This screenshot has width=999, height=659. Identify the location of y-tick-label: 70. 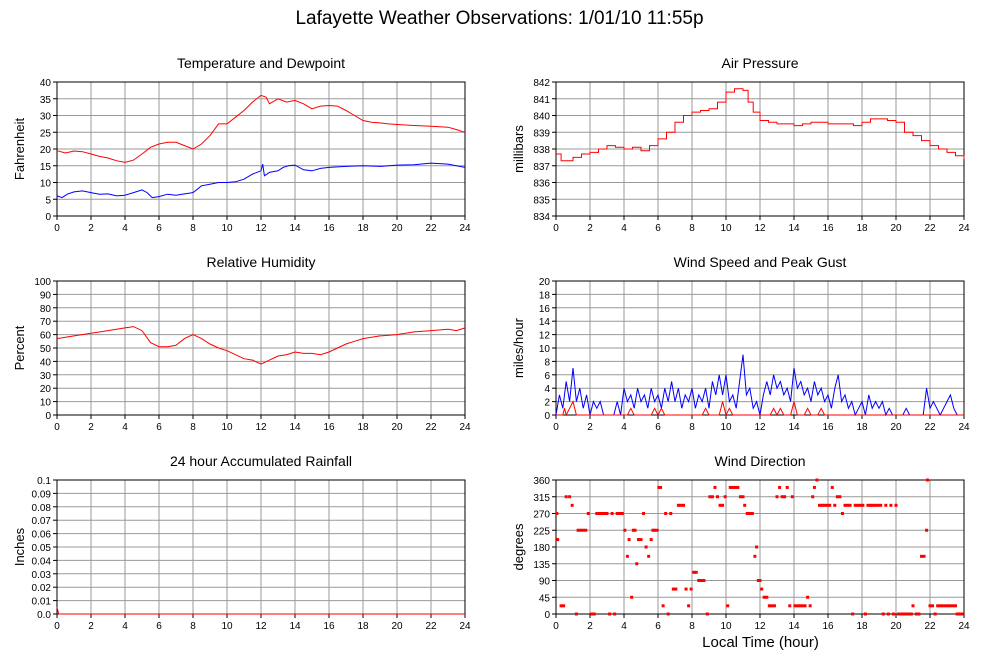
(46, 322).